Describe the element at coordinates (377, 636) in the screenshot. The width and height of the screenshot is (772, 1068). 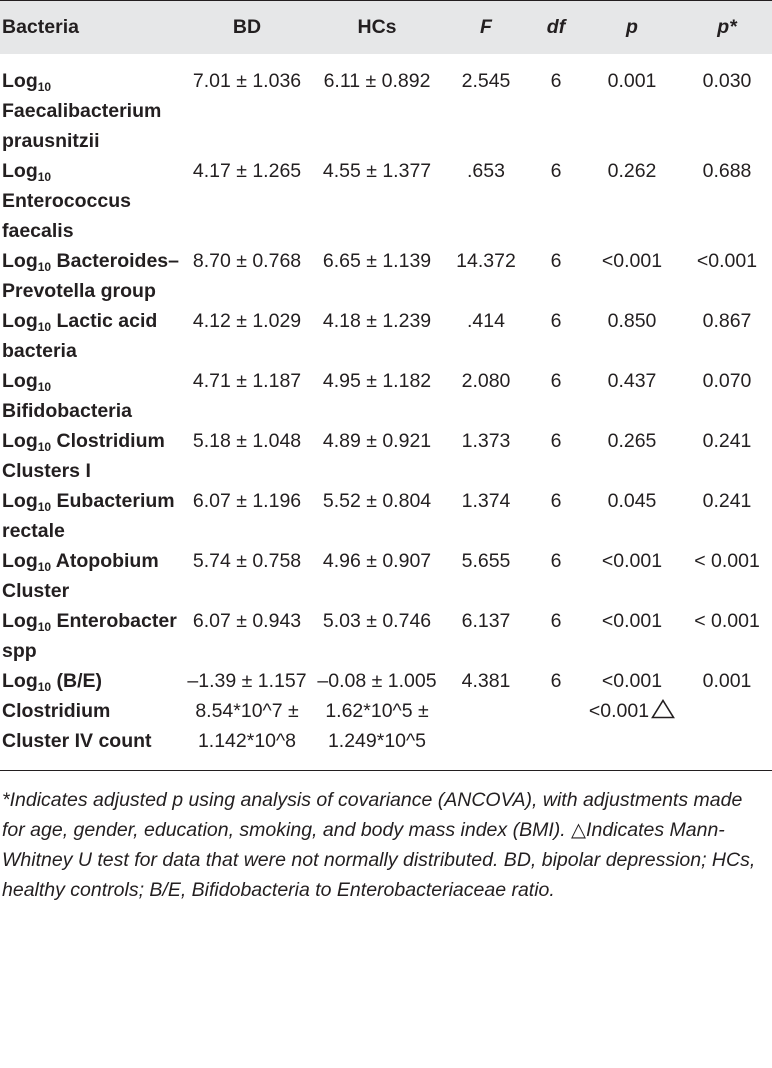
I see `hcs-value-cell: 5.03 ± 0.746` at that location.